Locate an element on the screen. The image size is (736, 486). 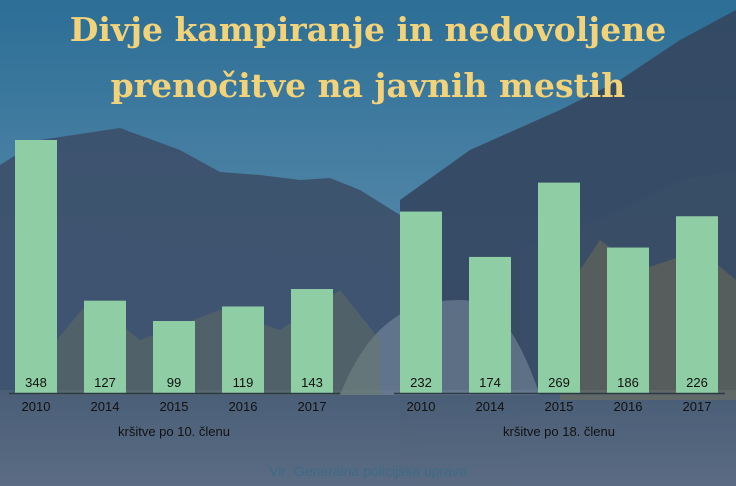
bar-value-label: 119 is located at coordinates (243, 382).